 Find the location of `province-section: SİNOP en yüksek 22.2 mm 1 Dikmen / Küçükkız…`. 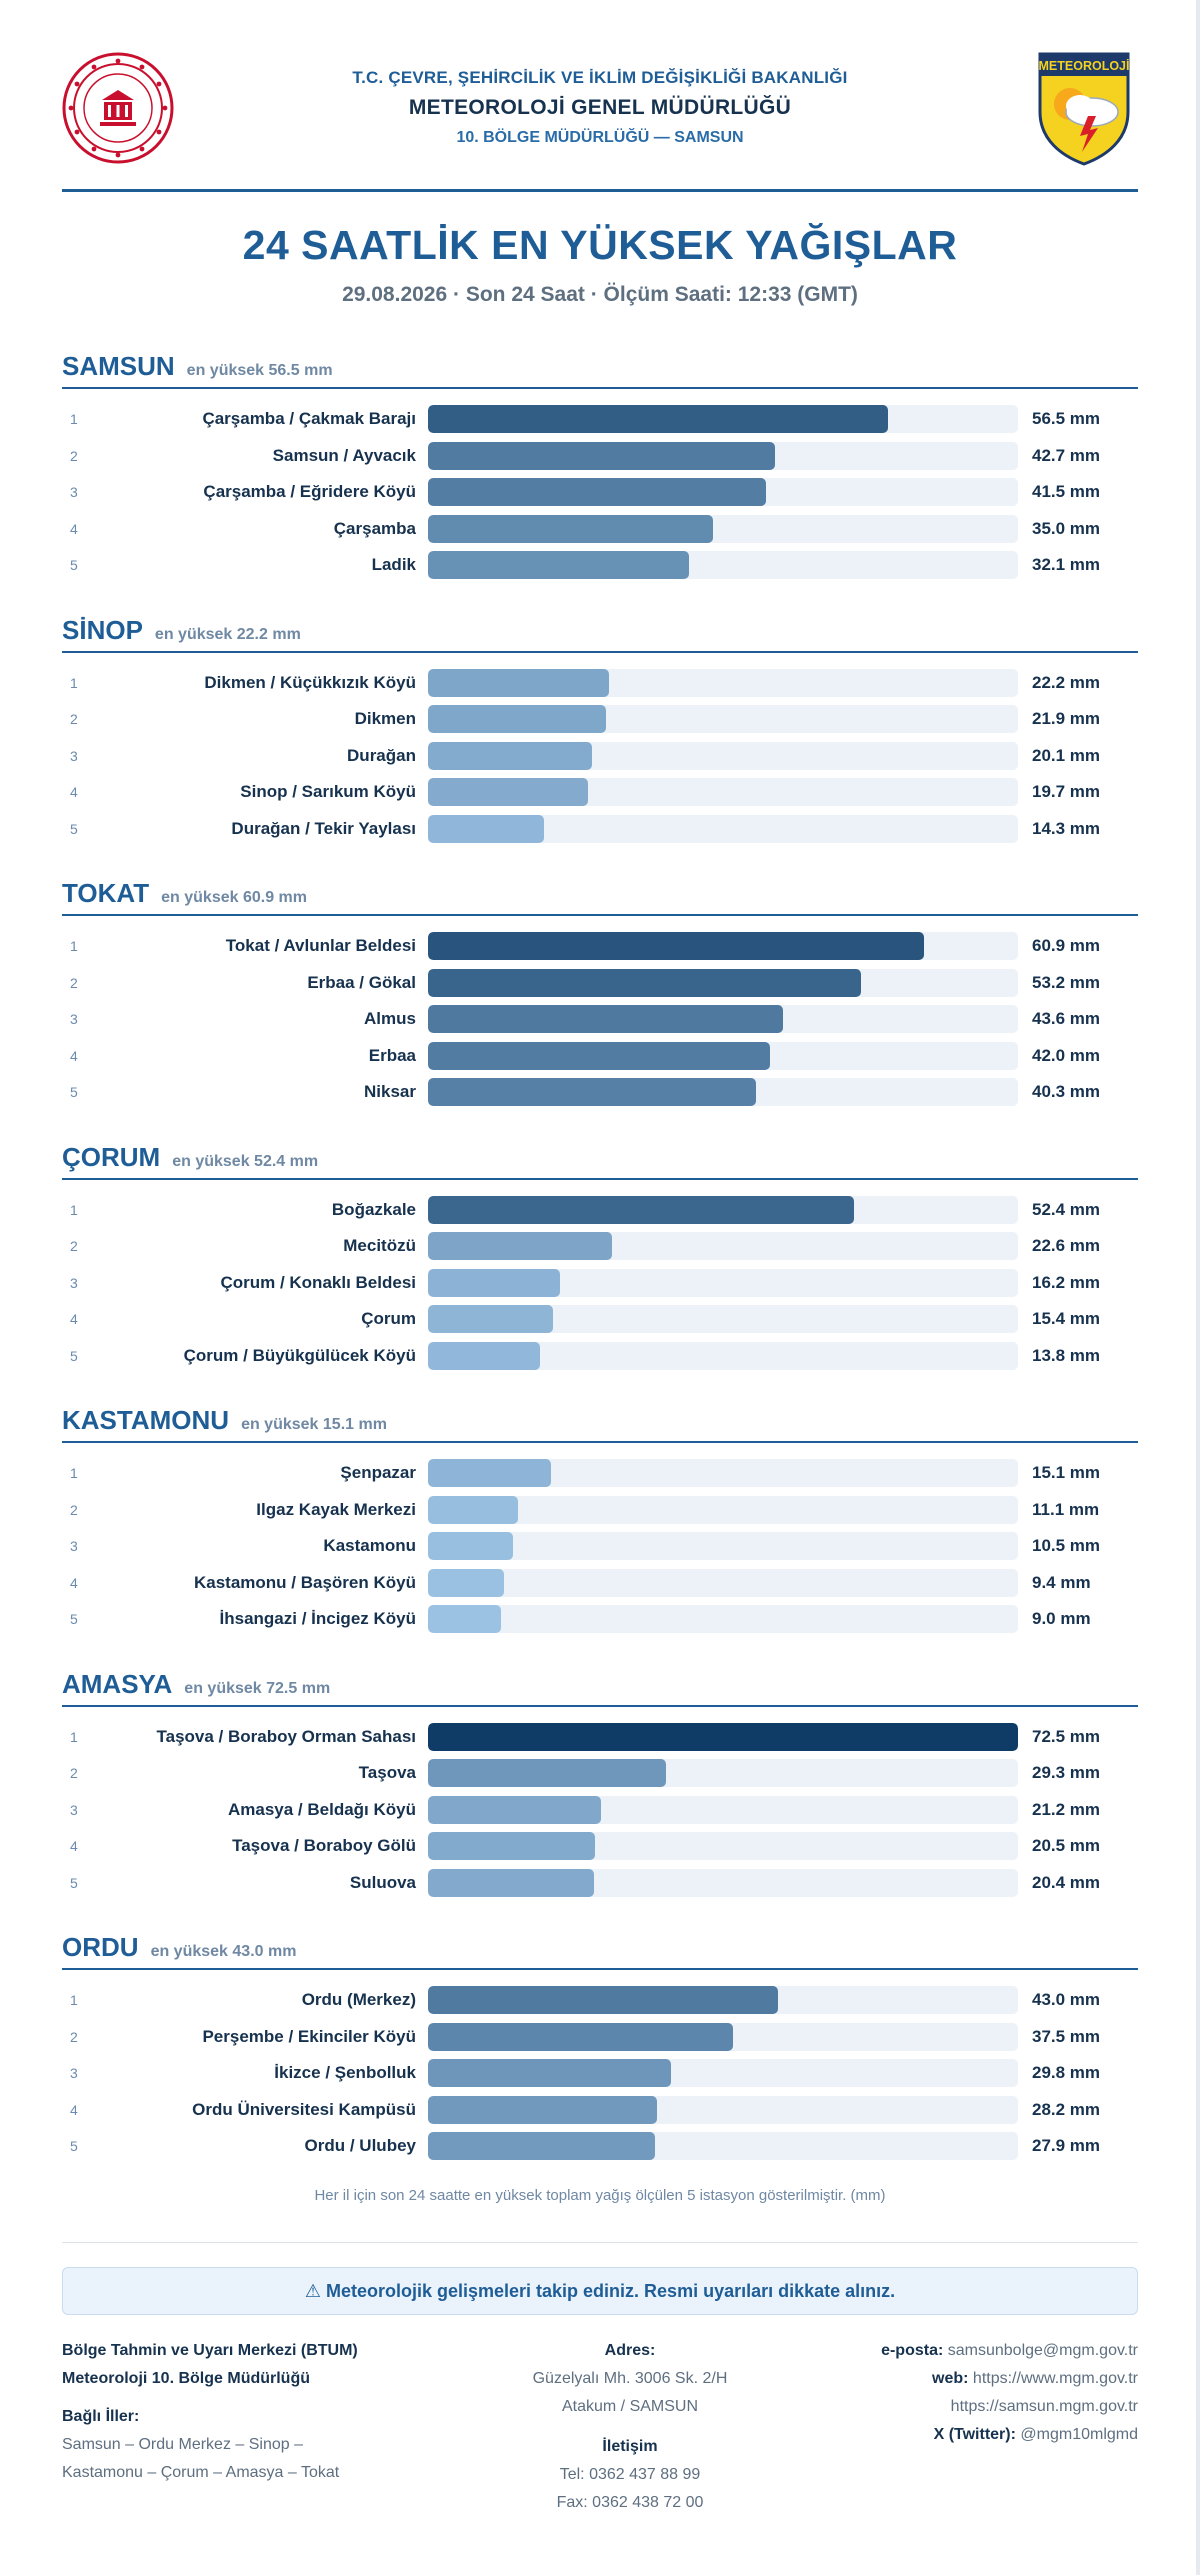

province-section: SİNOP en yüksek 22.2 mm 1 Dikmen / Küçükkız… is located at coordinates (600, 731).